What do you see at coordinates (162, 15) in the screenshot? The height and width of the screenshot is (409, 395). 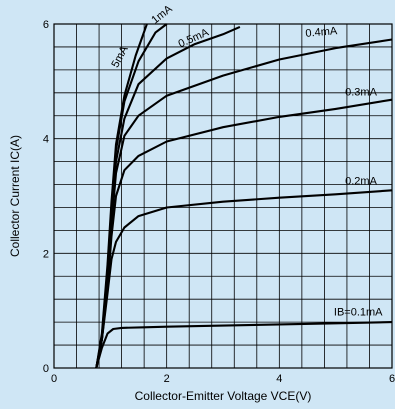 I see `curve-label: 1mA` at bounding box center [162, 15].